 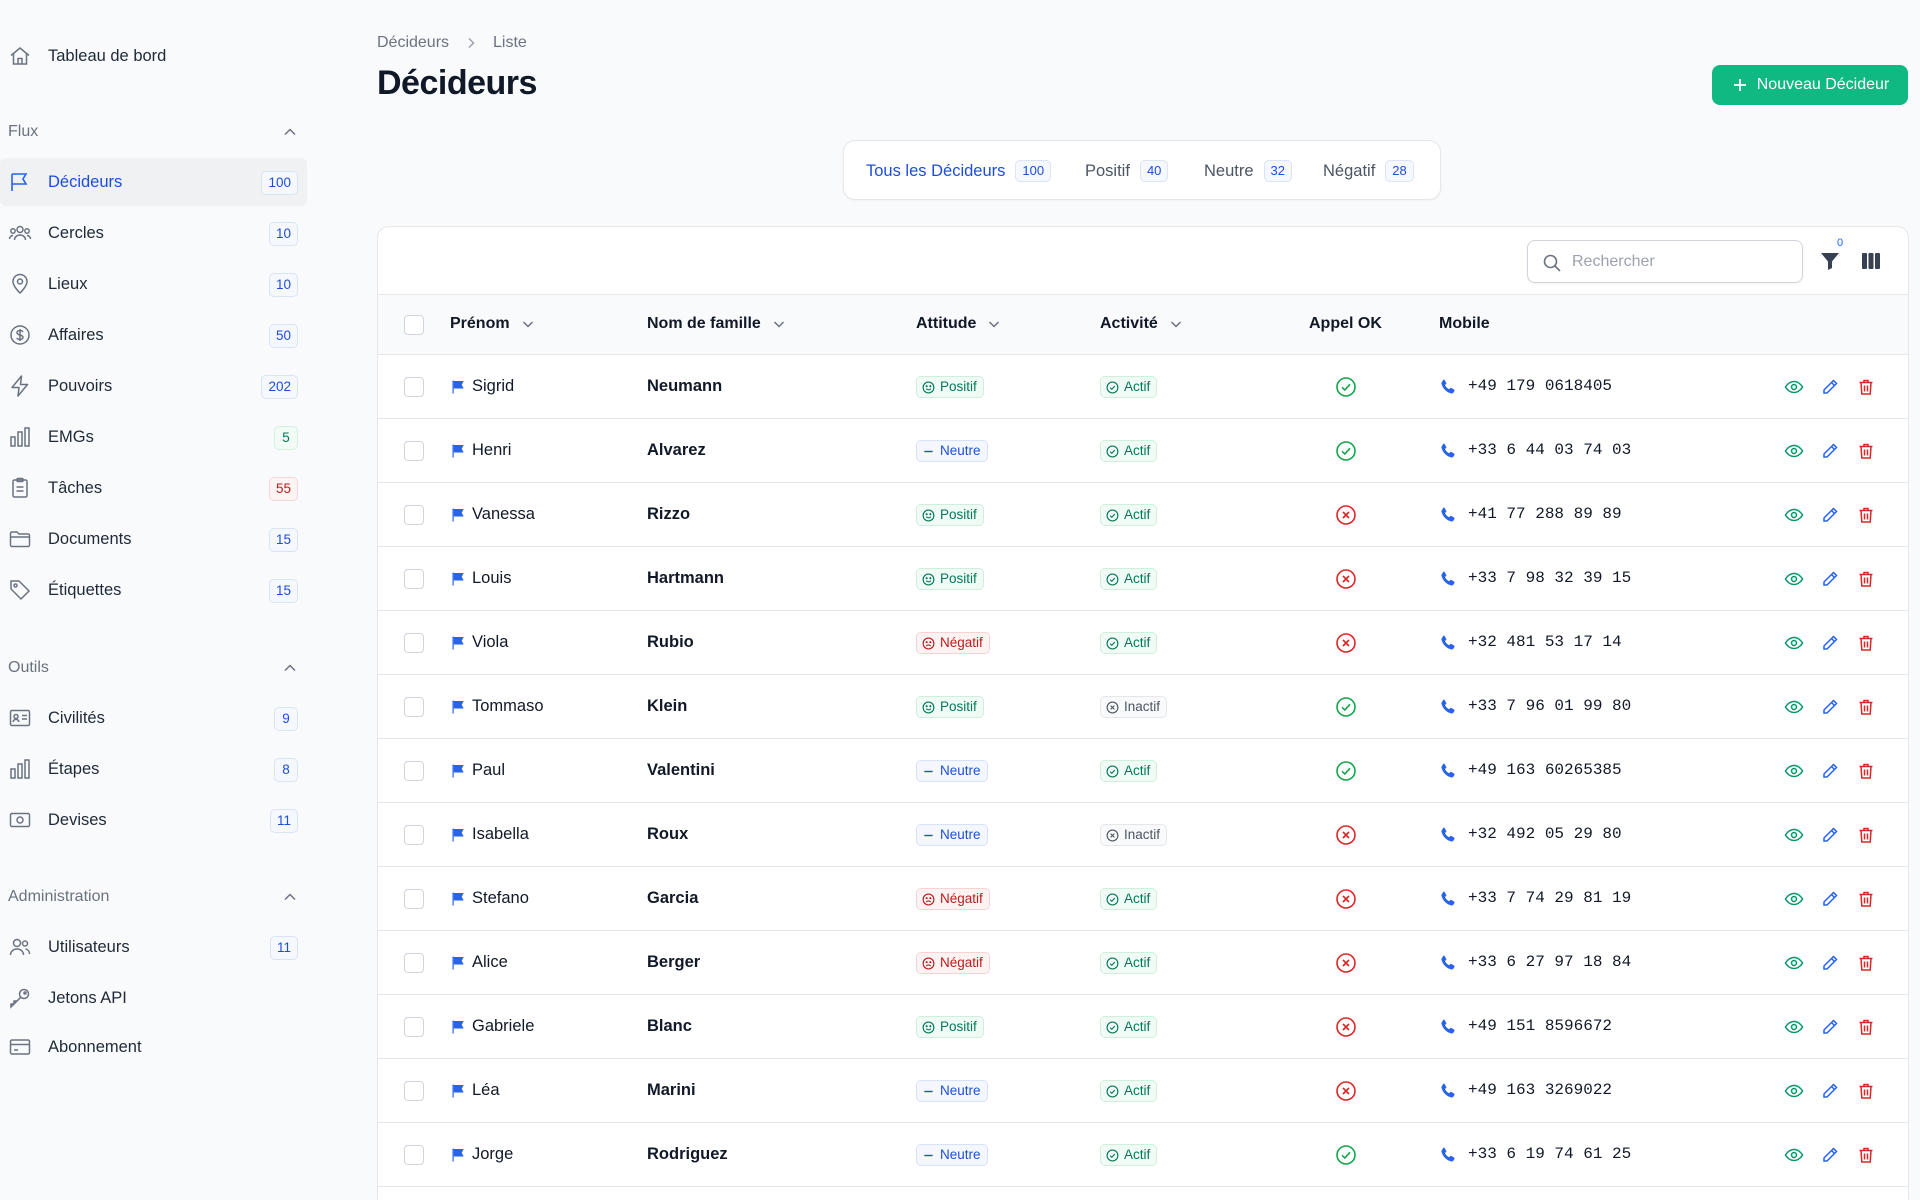 I want to click on tab-tous: Tous les Décideurs 100, so click(x=959, y=171).